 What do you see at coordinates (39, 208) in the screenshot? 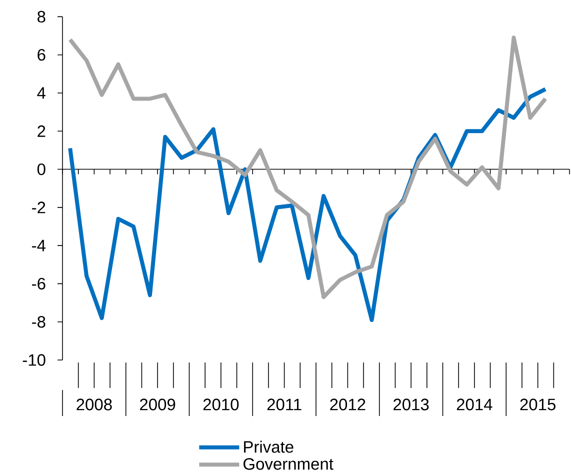
I see `y-tick-label: -2` at bounding box center [39, 208].